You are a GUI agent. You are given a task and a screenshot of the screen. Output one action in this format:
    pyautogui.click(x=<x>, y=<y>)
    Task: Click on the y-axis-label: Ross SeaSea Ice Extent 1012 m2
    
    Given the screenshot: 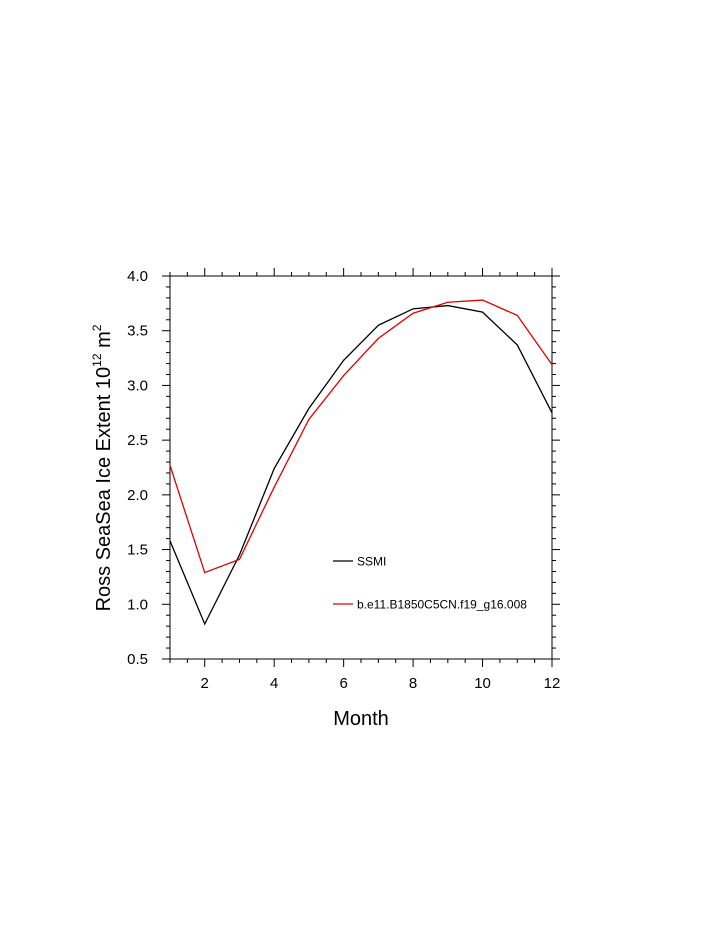 What is the action you would take?
    pyautogui.click(x=102, y=467)
    